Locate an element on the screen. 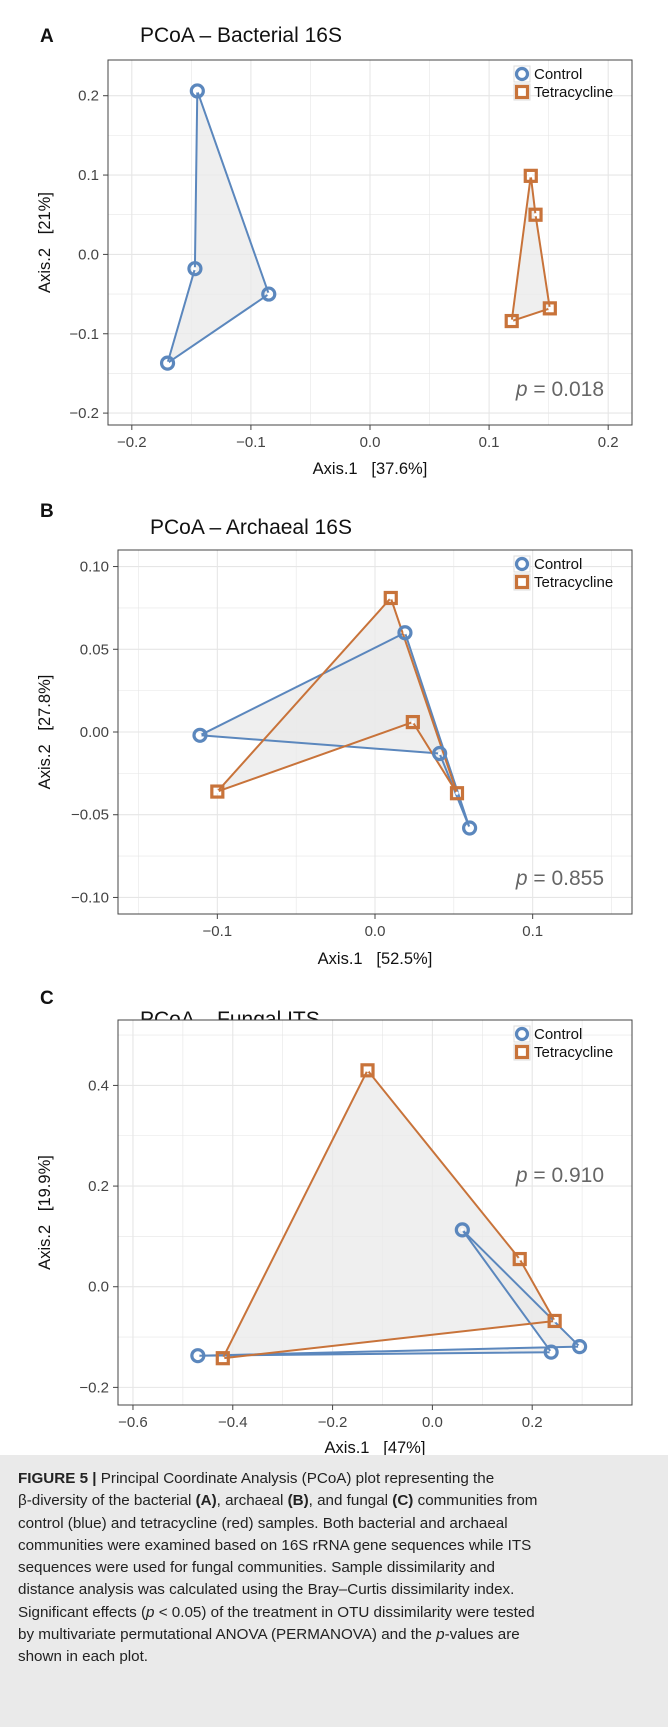 This screenshot has height=1727, width=668. x-axis-label: Axis.1 [52.5%] is located at coordinates (375, 959).